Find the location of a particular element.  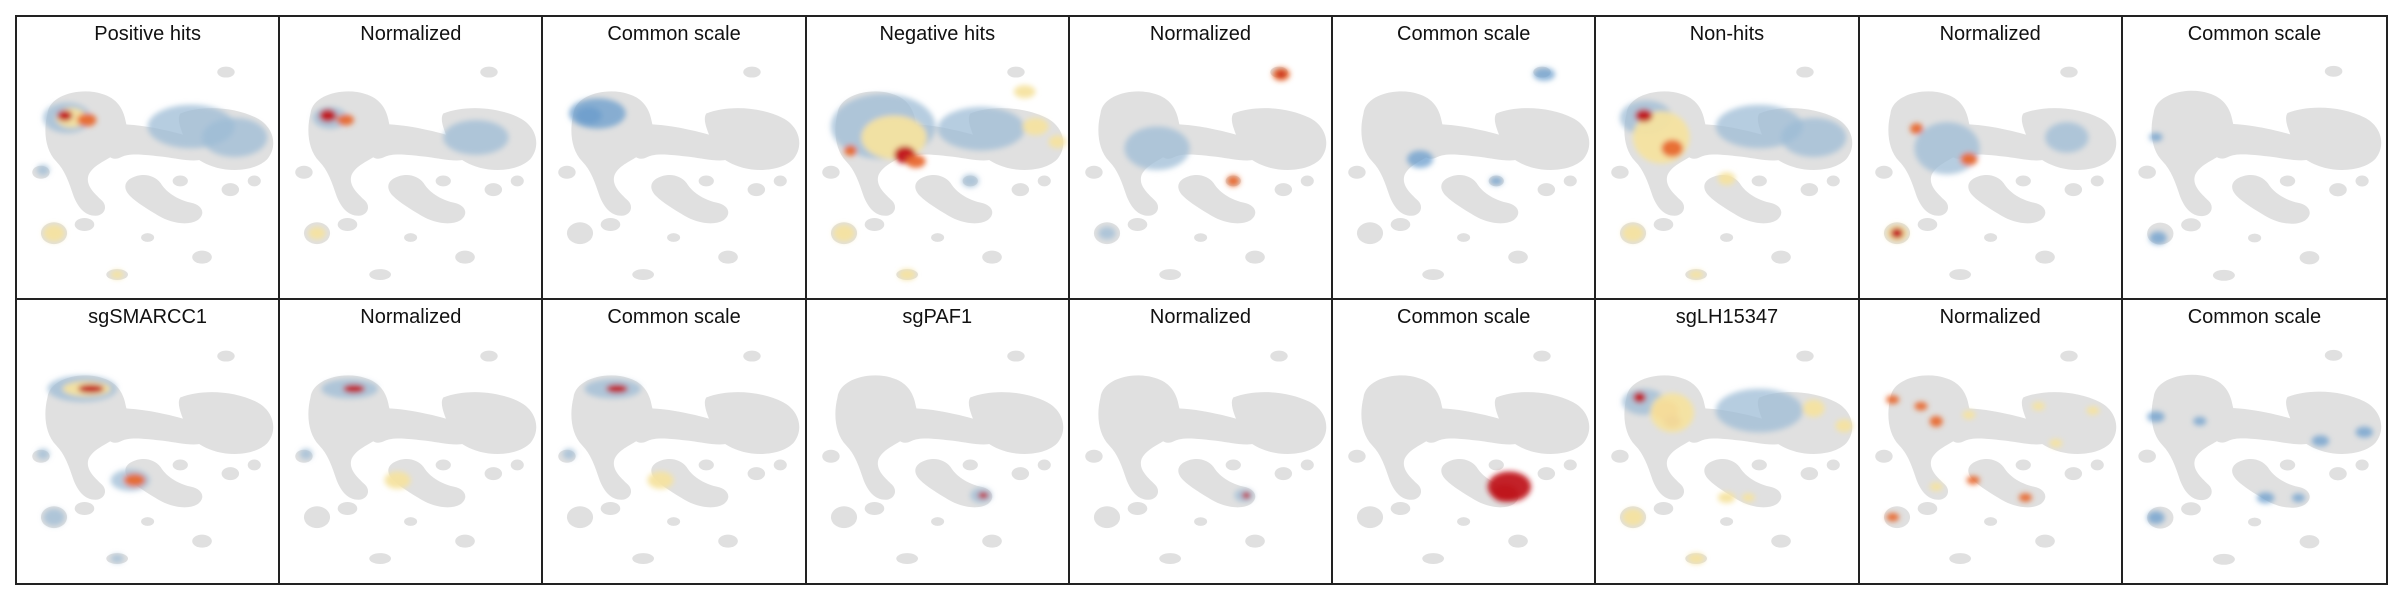

umap-panel: Negative hits is located at coordinates (938, 158).